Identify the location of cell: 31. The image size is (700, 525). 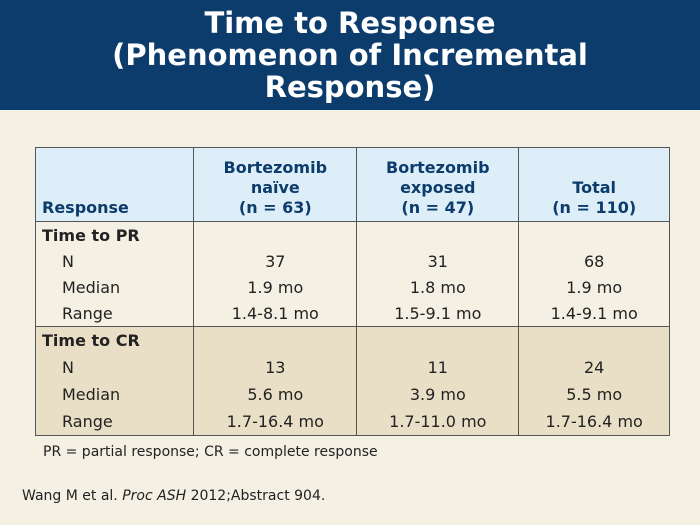
(438, 261).